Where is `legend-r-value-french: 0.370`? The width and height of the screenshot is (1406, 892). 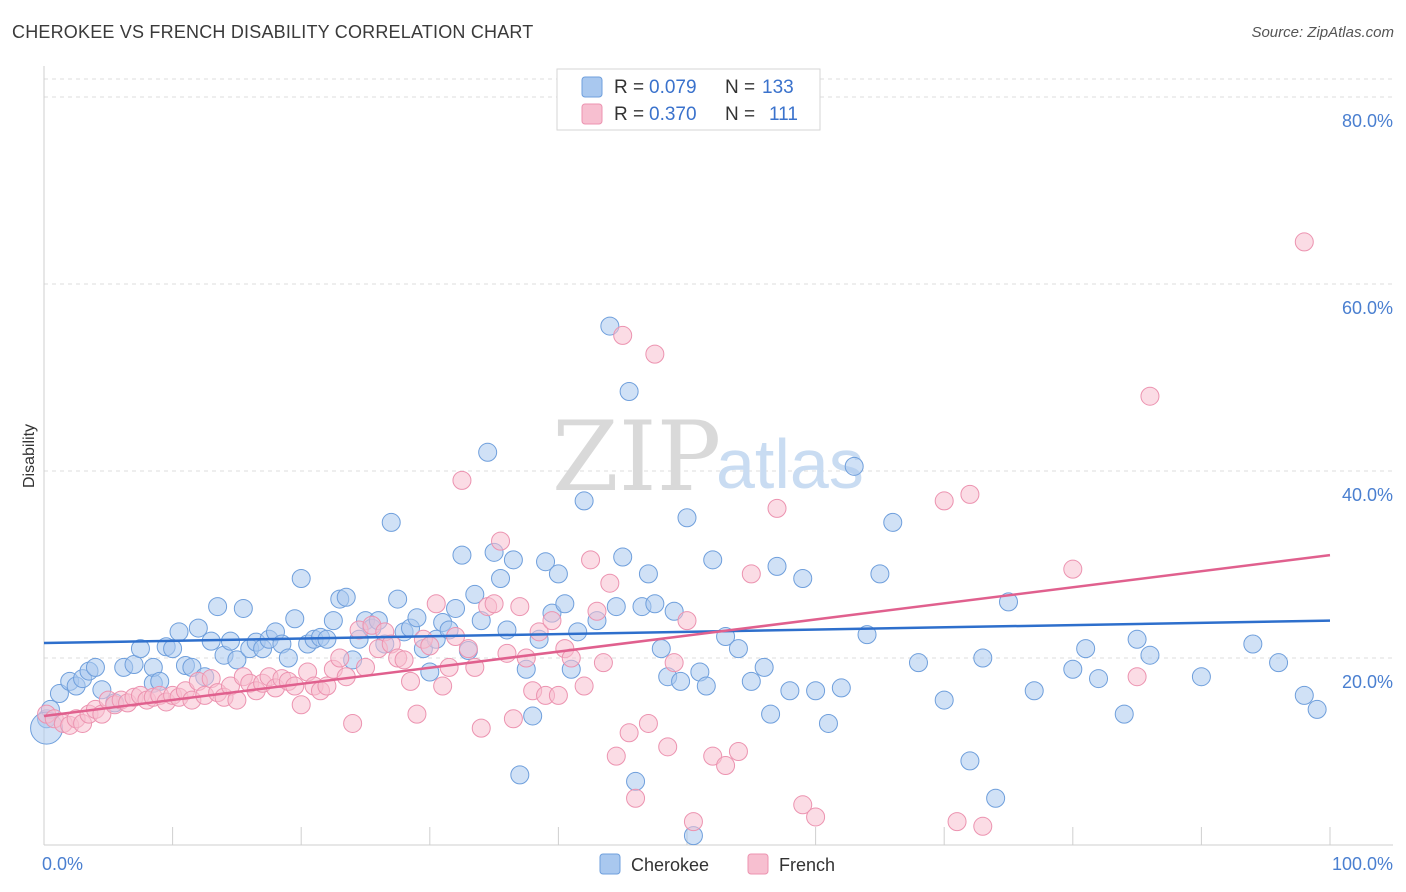
legend-r-value-french: 0.370 is located at coordinates (673, 114).